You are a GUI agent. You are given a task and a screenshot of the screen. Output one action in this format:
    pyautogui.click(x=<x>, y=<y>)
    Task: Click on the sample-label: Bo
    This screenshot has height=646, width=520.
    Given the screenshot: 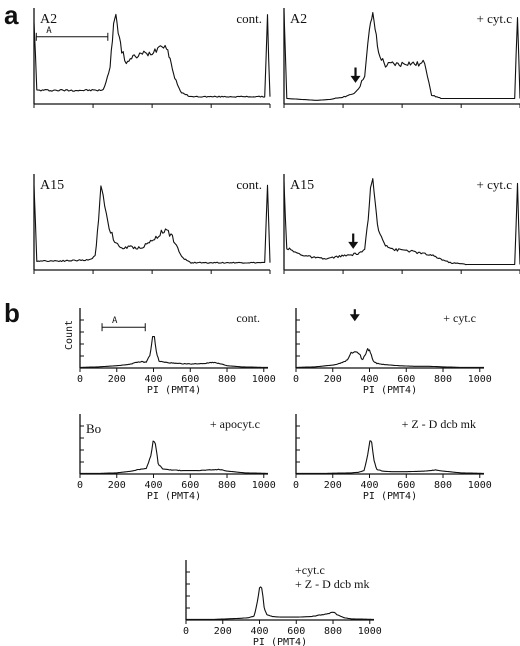 What is the action you would take?
    pyautogui.click(x=94, y=428)
    